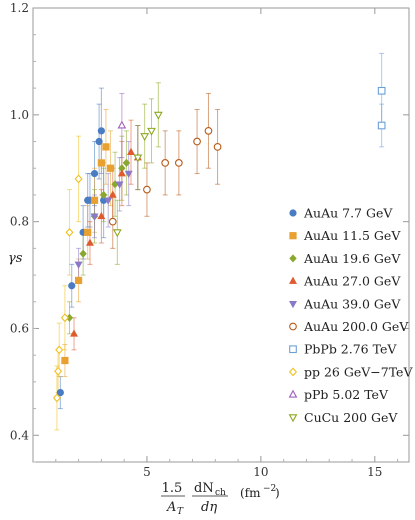 The image size is (415, 520). What do you see at coordinates (352, 281) in the screenshot?
I see `legend-label: AuAu 27.0 GeV` at bounding box center [352, 281].